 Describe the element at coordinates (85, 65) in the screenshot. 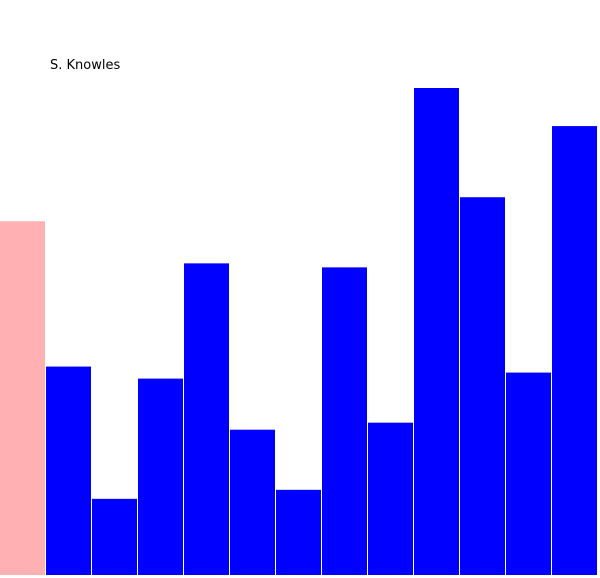

I see `chart-title: S. Knowles` at that location.